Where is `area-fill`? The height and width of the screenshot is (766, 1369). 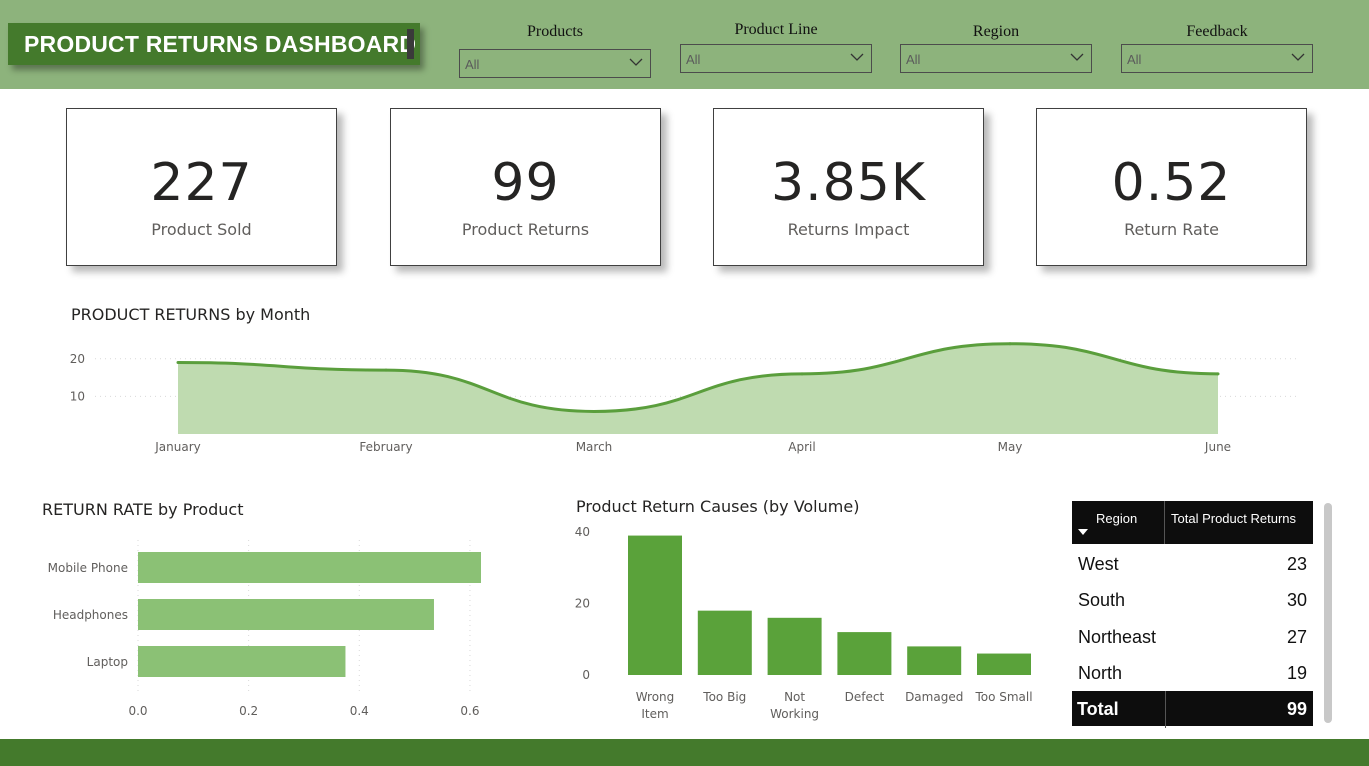 area-fill is located at coordinates (698, 388).